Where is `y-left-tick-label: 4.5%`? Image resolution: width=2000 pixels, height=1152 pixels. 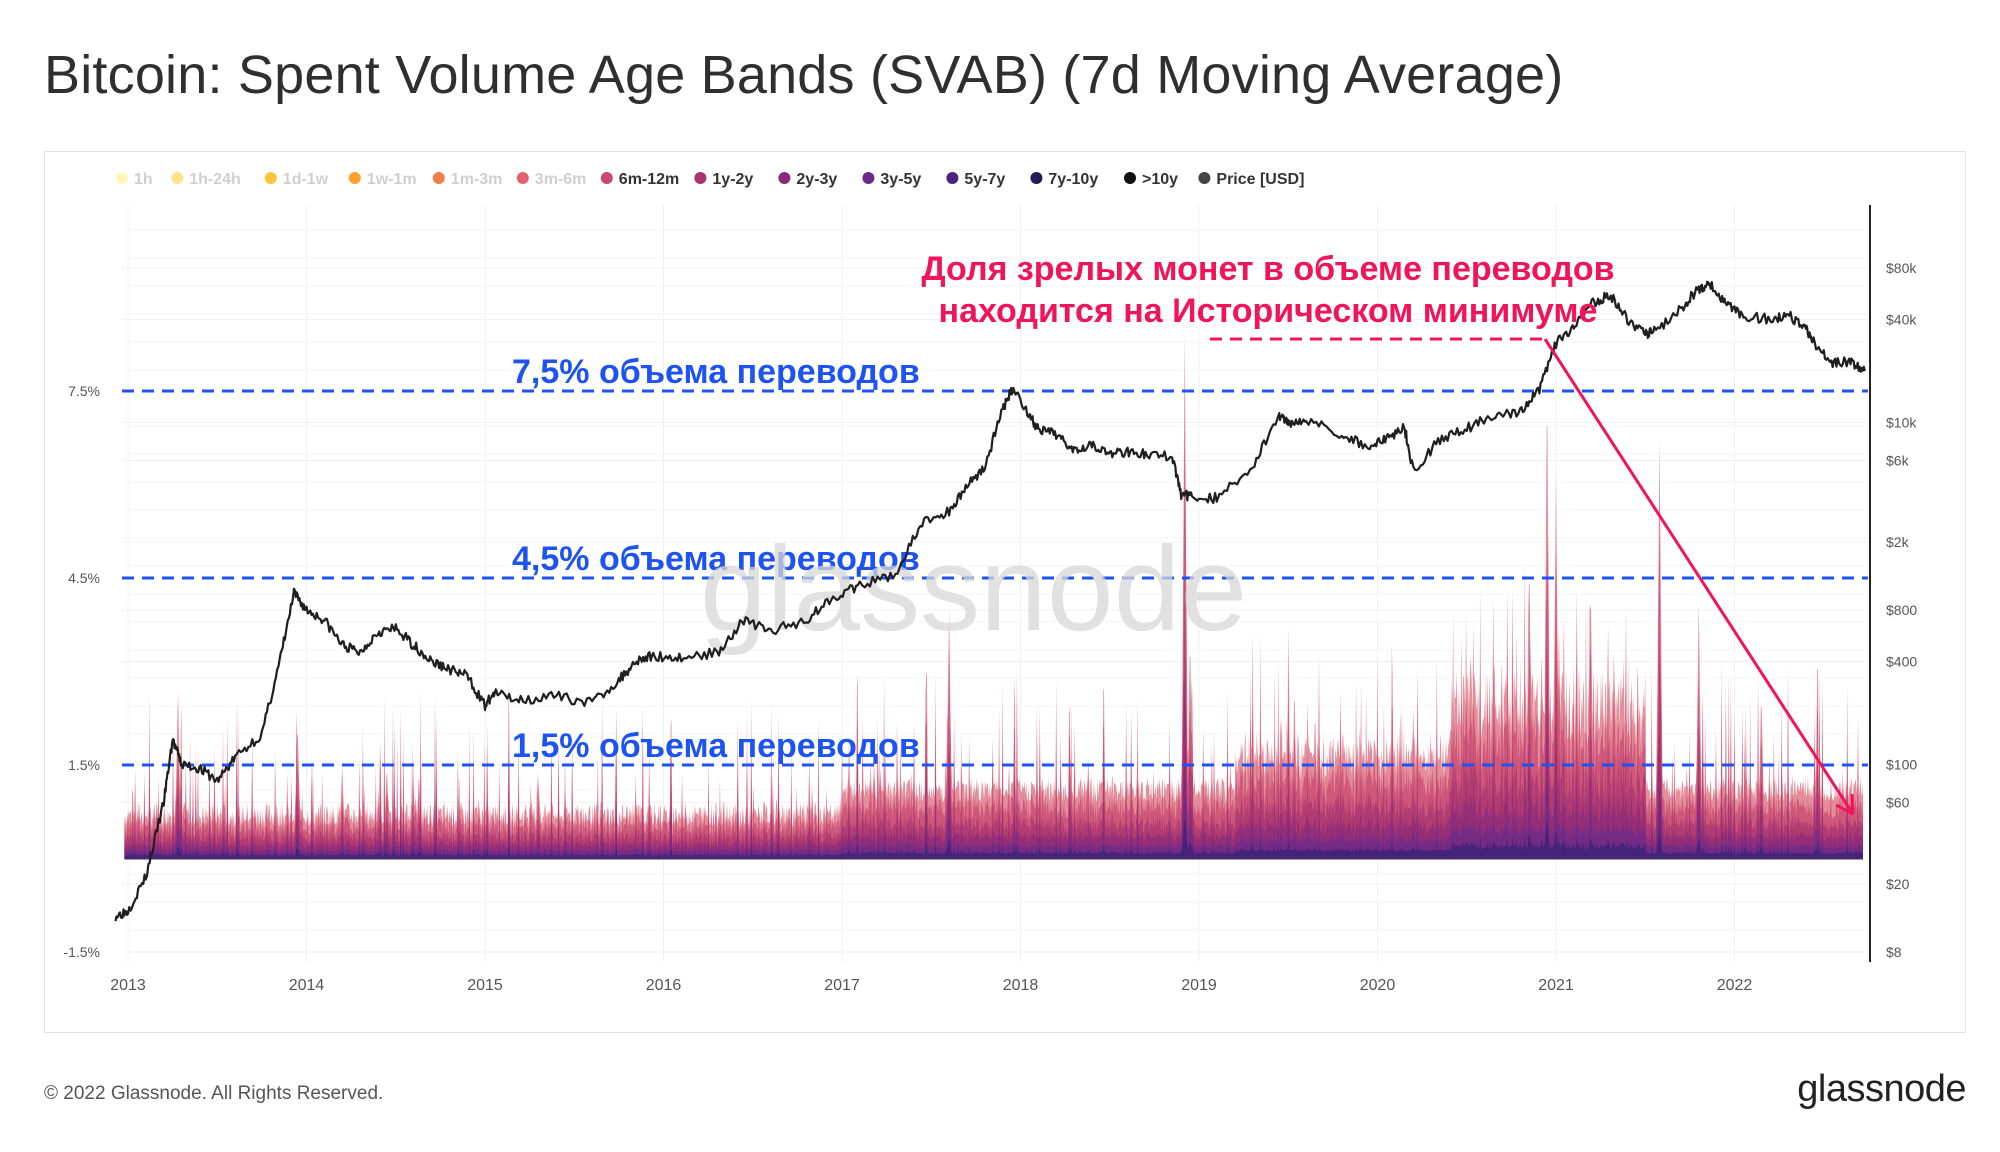
y-left-tick-label: 4.5% is located at coordinates (84, 578).